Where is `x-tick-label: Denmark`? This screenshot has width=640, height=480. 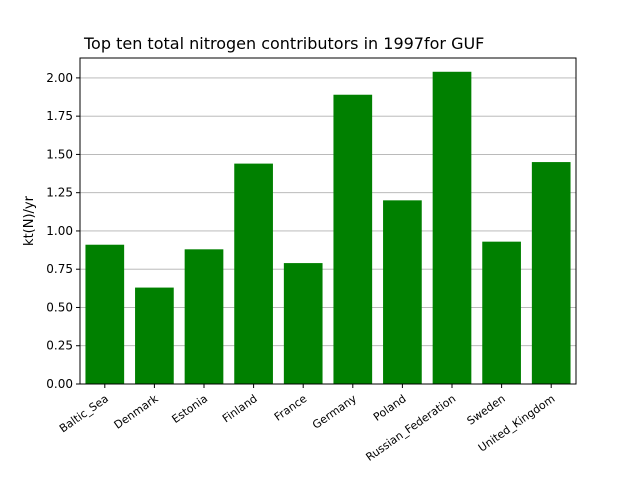 x-tick-label: Denmark is located at coordinates (136, 412).